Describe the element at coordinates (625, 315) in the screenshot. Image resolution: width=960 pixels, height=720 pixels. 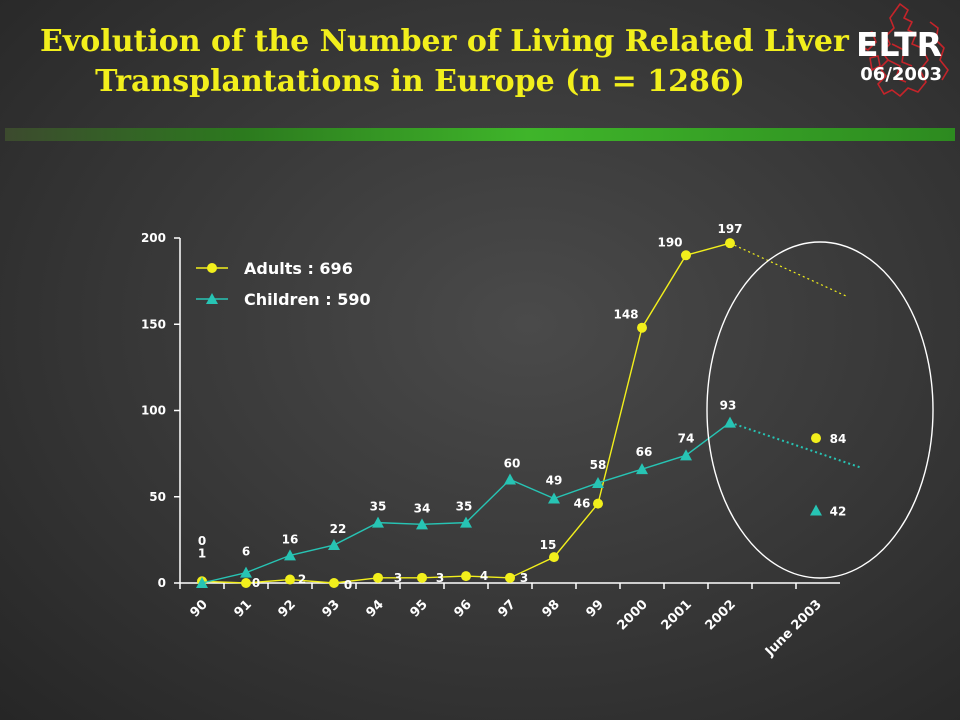
I see `adults-value-label: 148` at that location.